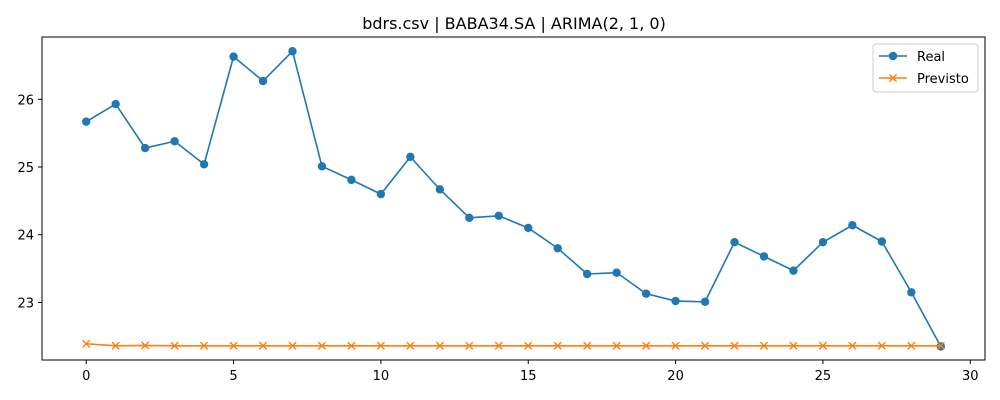  I want to click on legend-entry-previsto: Previsto, so click(924, 79).